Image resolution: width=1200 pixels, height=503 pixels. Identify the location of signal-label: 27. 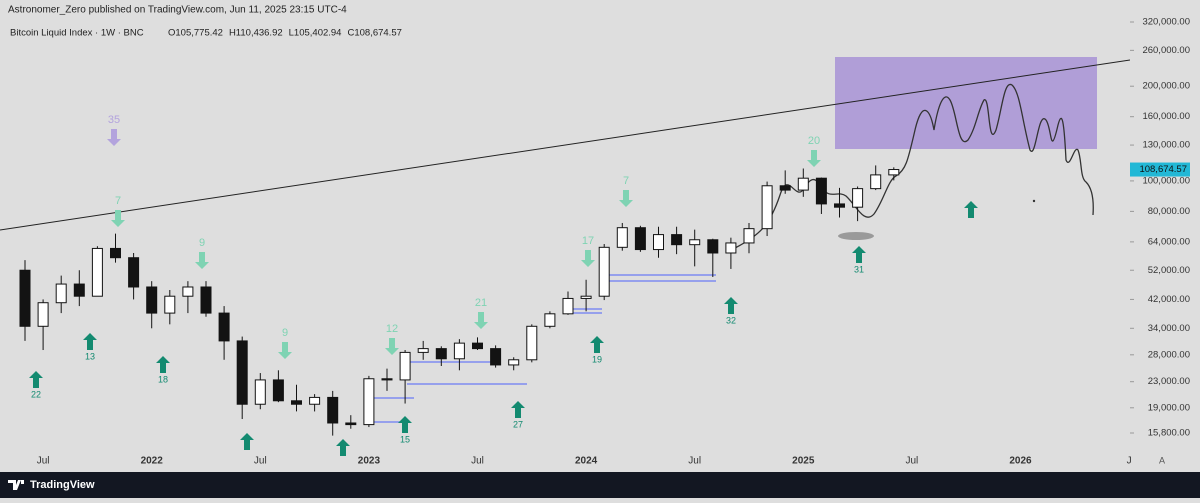
(518, 424).